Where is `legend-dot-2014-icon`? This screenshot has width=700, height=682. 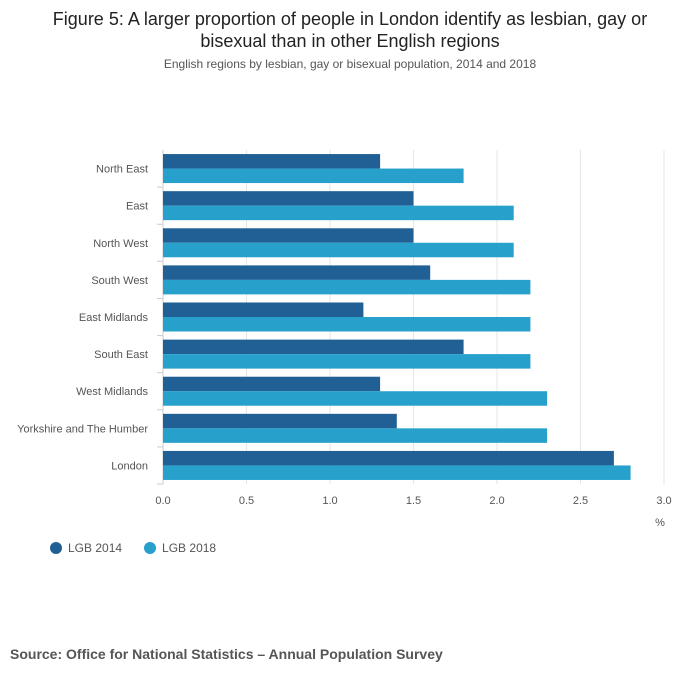
legend-dot-2014-icon is located at coordinates (56, 548).